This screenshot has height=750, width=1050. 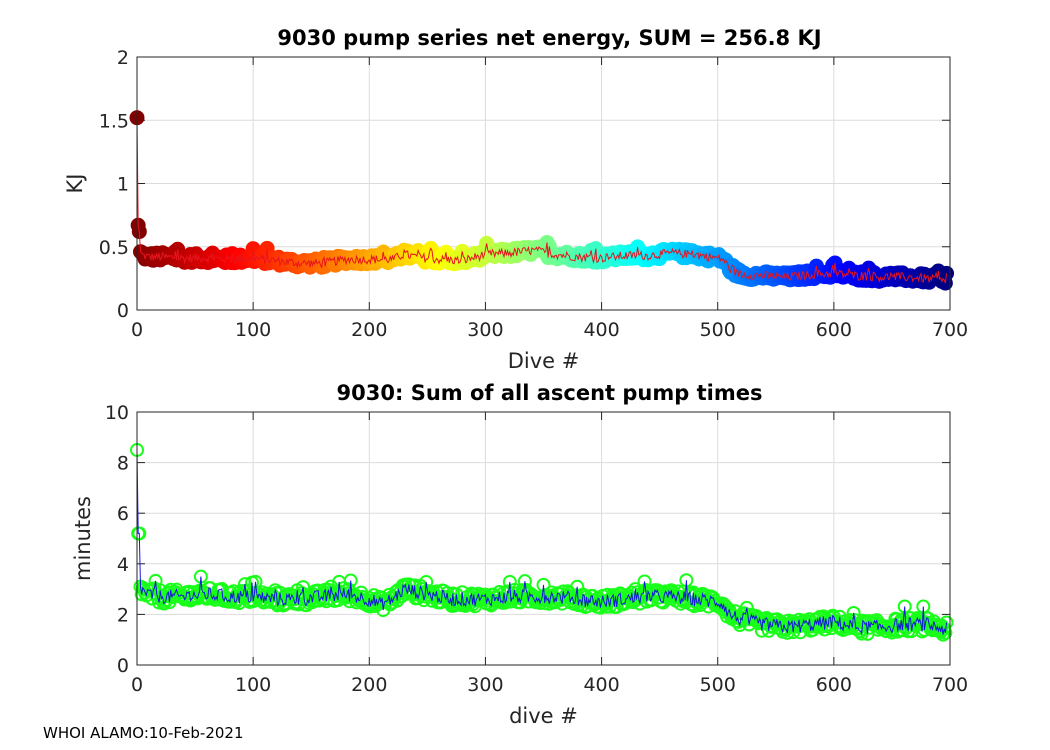 What do you see at coordinates (83, 538) in the screenshot?
I see `y-axis-label: minutes` at bounding box center [83, 538].